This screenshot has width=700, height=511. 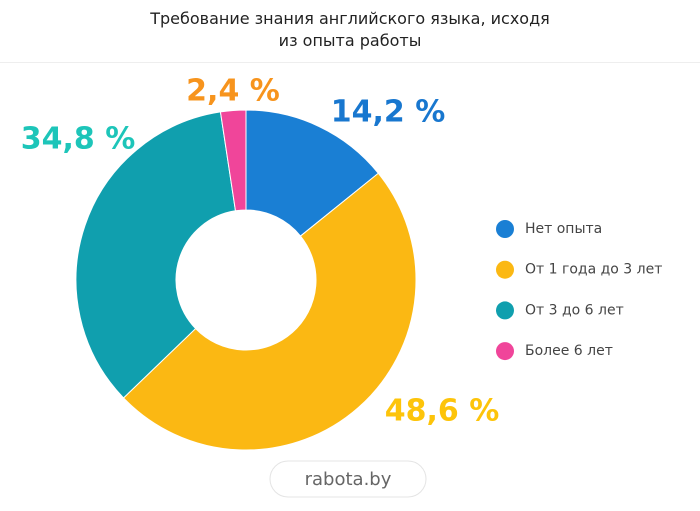 What do you see at coordinates (350, 62) in the screenshot?
I see `divider` at bounding box center [350, 62].